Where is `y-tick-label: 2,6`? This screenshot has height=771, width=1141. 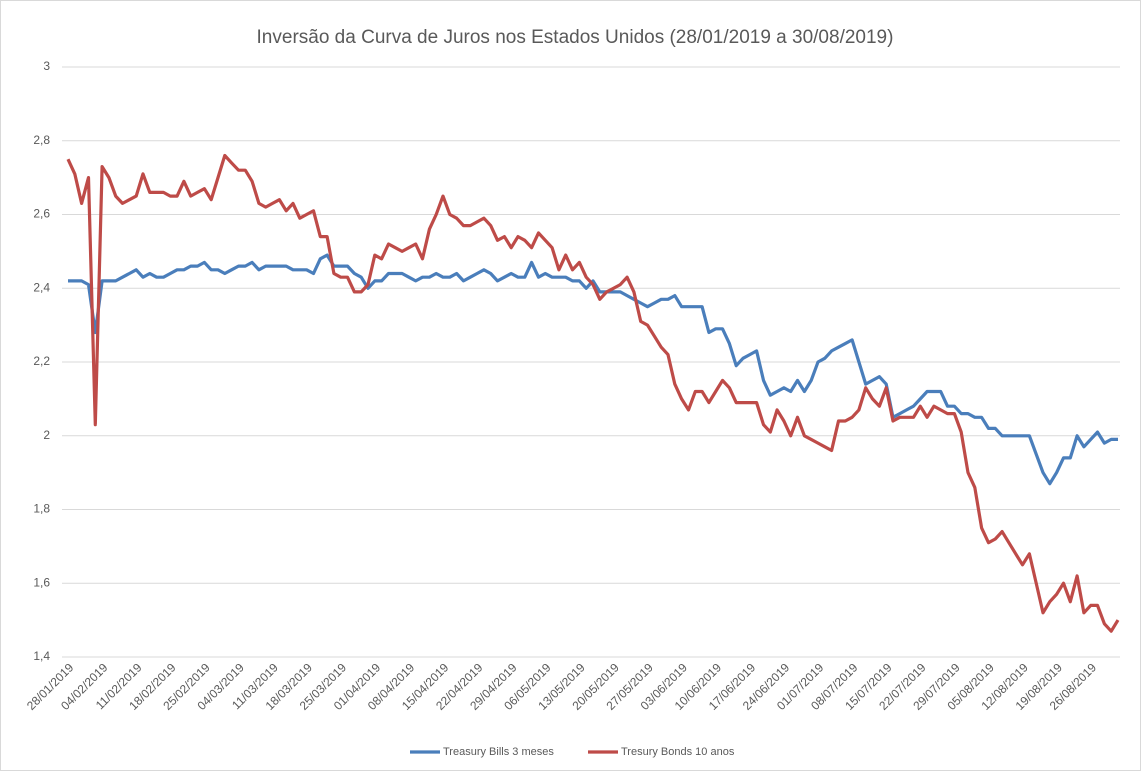 y-tick-label: 2,6 is located at coordinates (41, 214).